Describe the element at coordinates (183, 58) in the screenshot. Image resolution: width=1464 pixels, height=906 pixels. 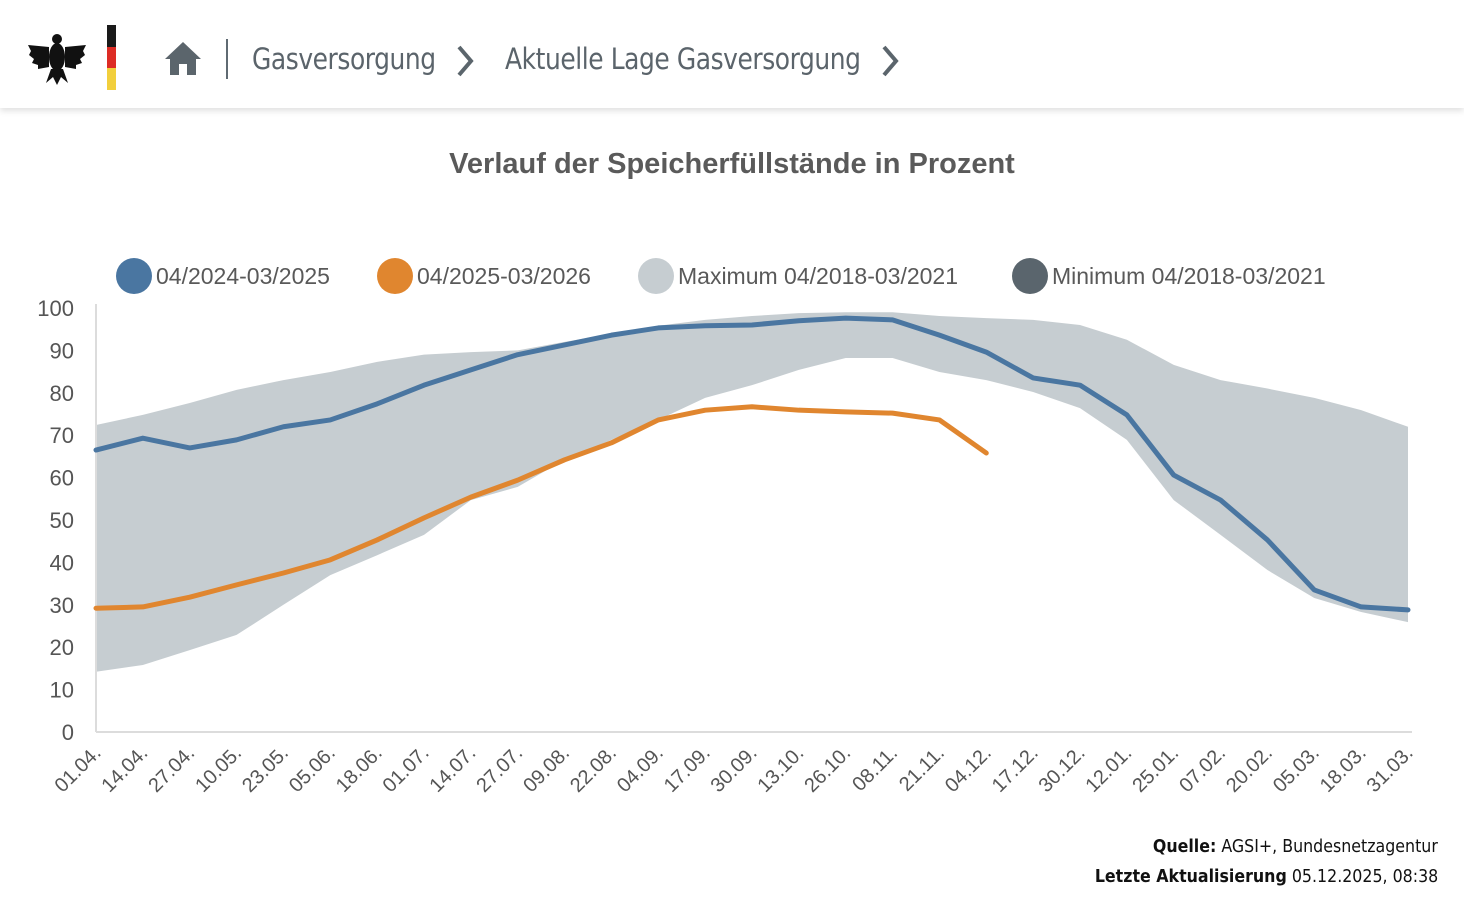
I see `home-icon` at that location.